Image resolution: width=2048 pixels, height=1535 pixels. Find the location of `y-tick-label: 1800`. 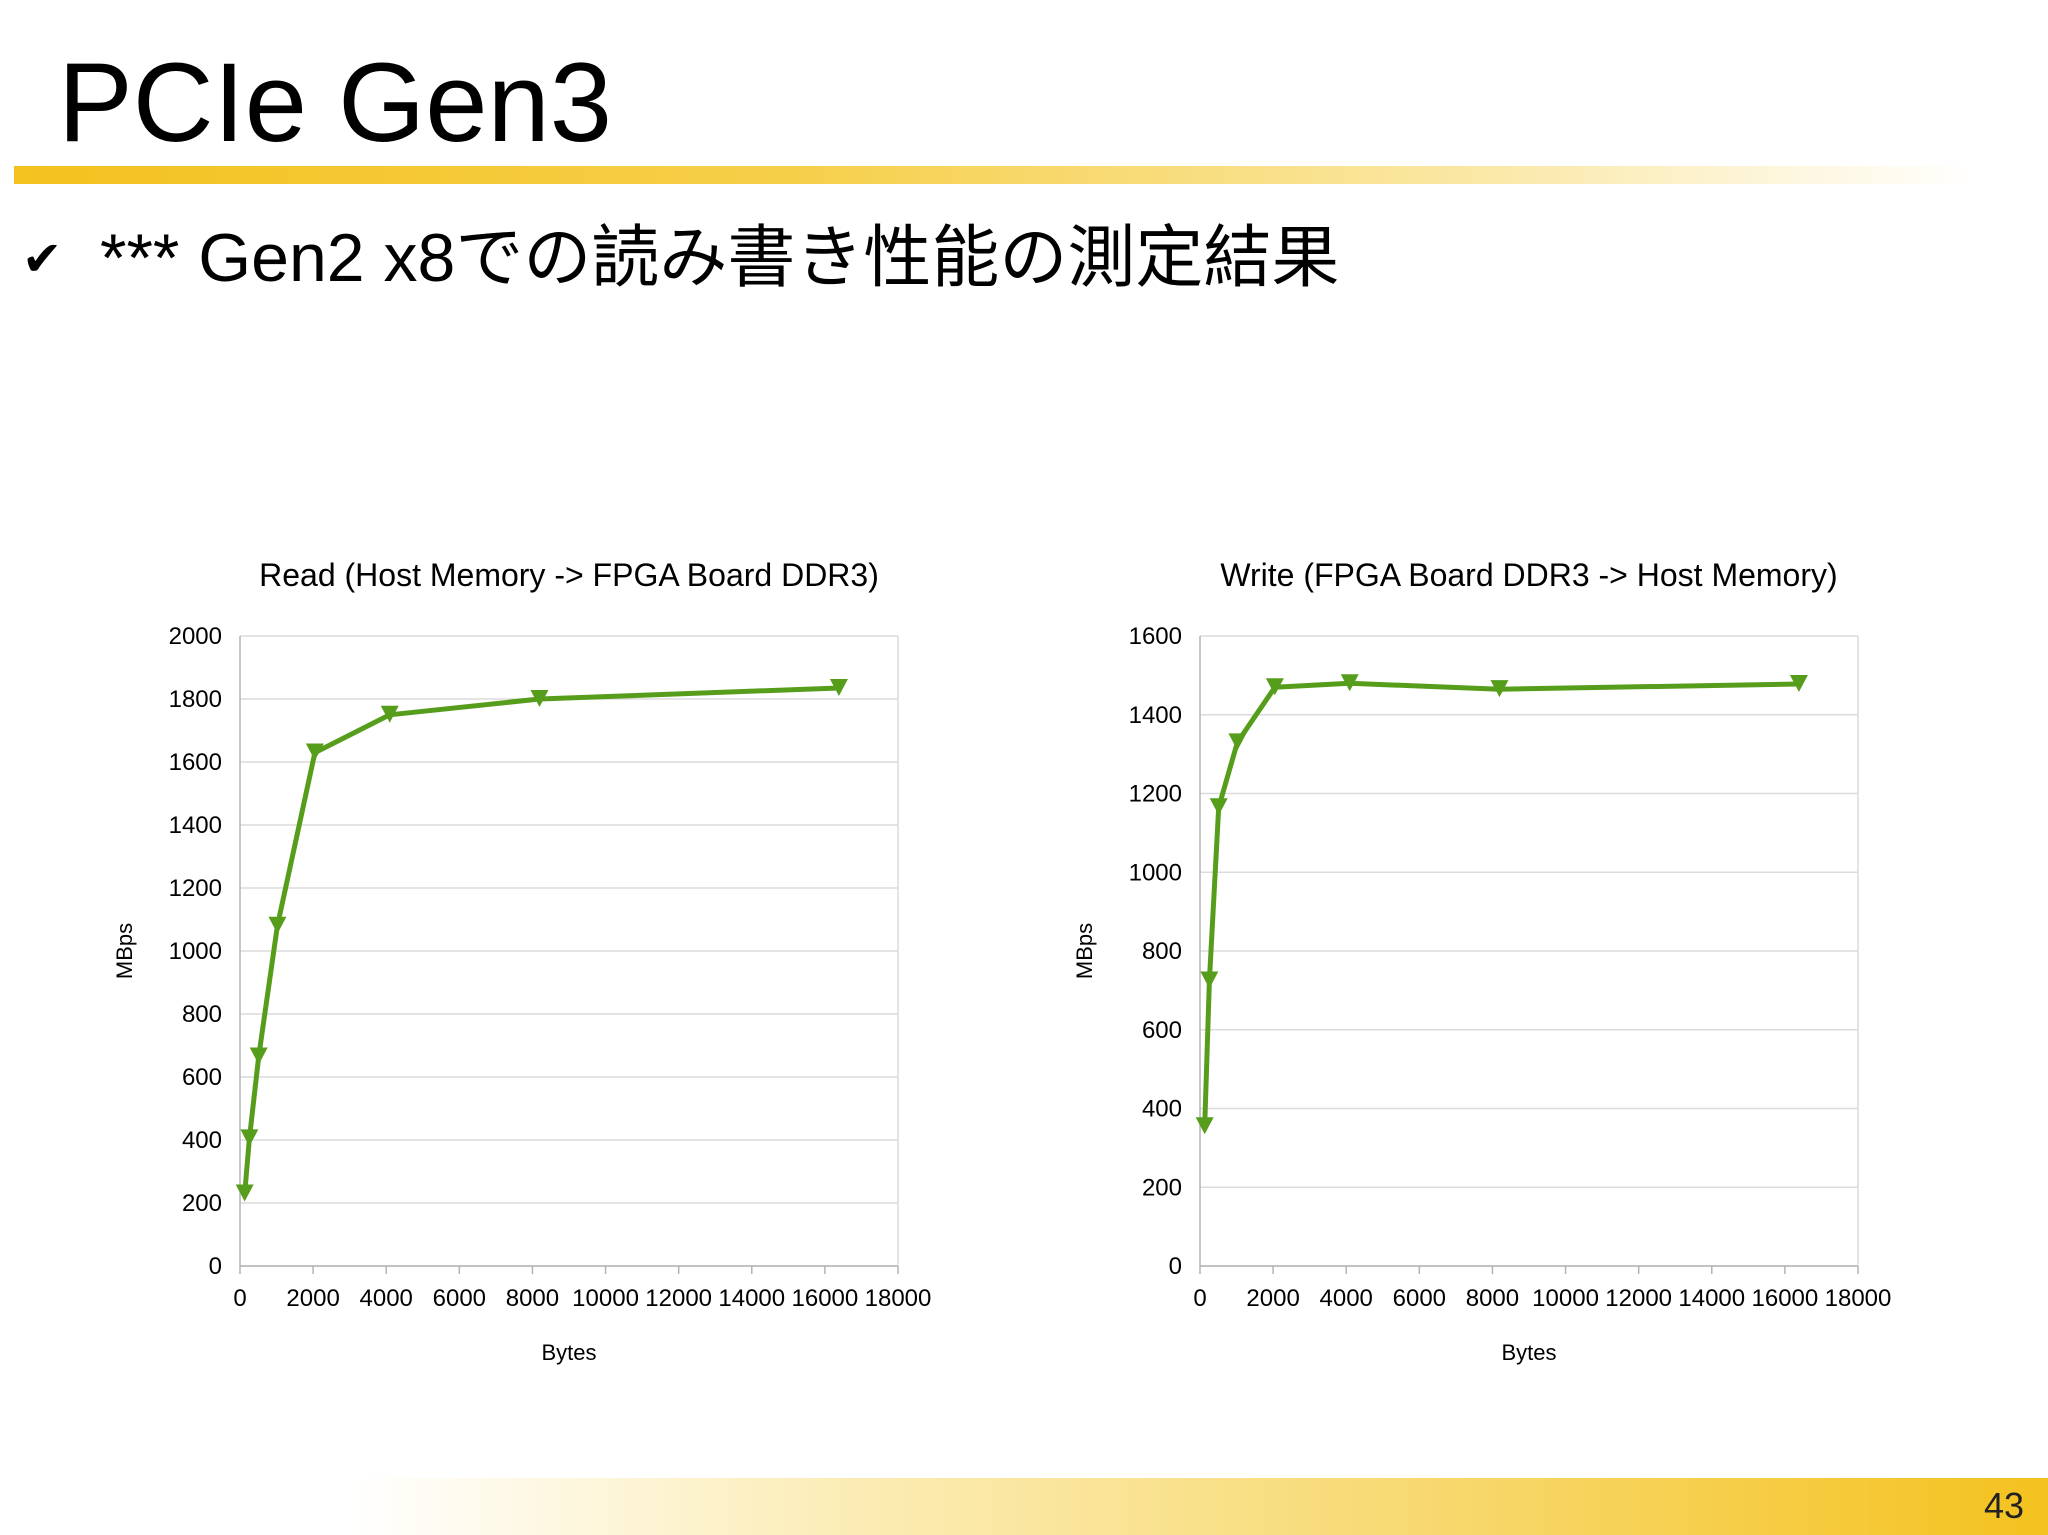

y-tick-label: 1800 is located at coordinates (195, 699).